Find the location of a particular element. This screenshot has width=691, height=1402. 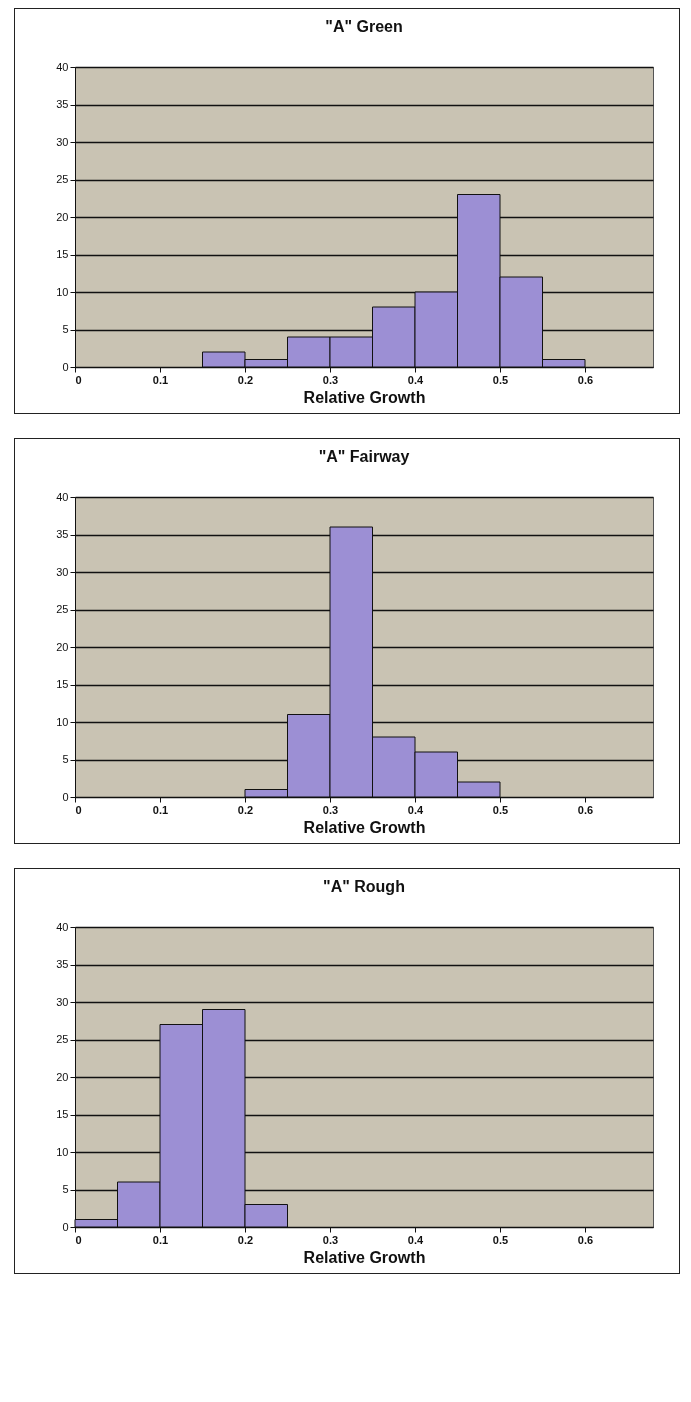

chart-title: "A" Green is located at coordinates (364, 26).